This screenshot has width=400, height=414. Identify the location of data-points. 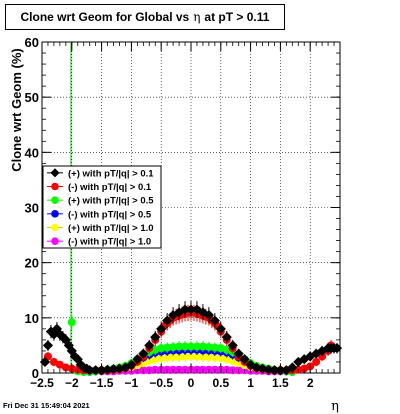
(191, 338).